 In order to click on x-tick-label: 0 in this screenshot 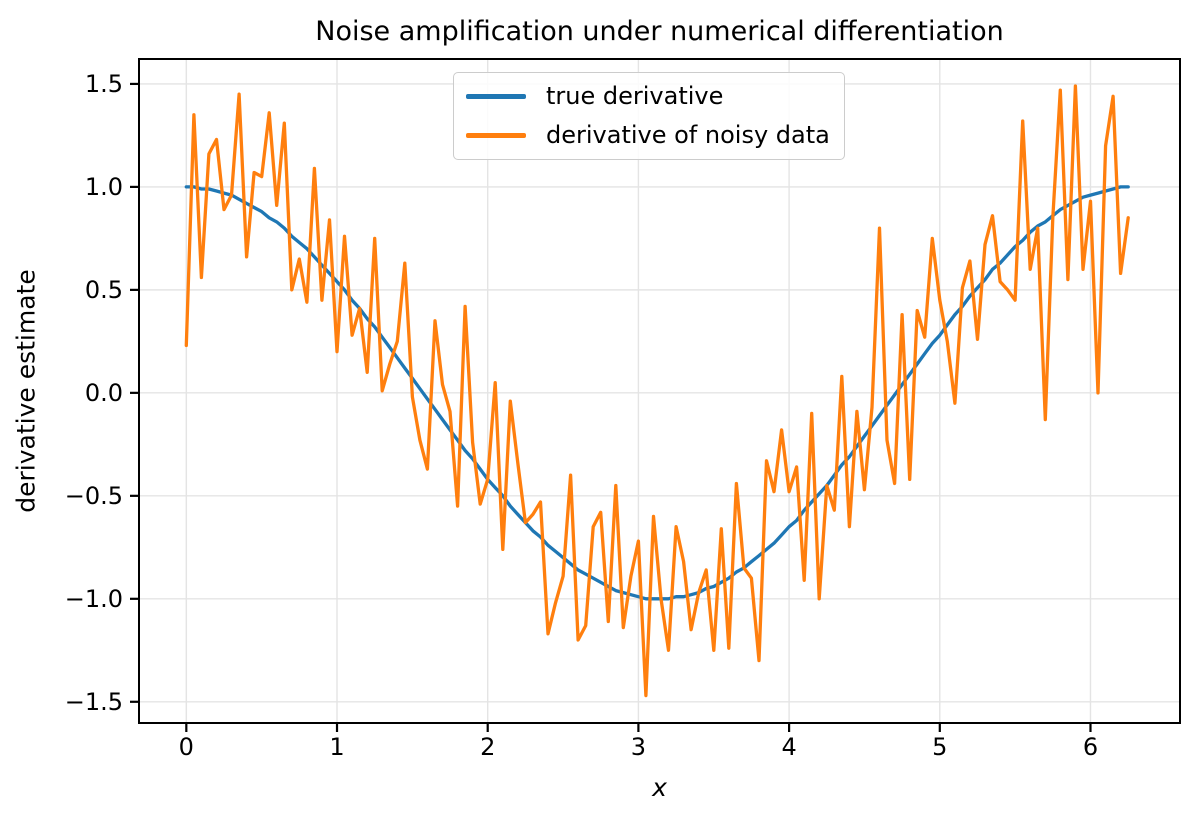, I will do `click(186, 747)`.